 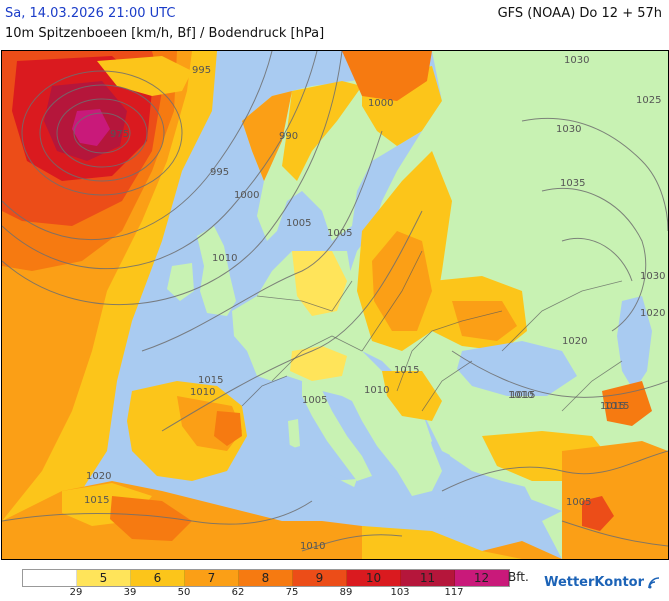 What do you see at coordinates (320, 578) in the screenshot?
I see `legend-segment: 9` at bounding box center [320, 578].